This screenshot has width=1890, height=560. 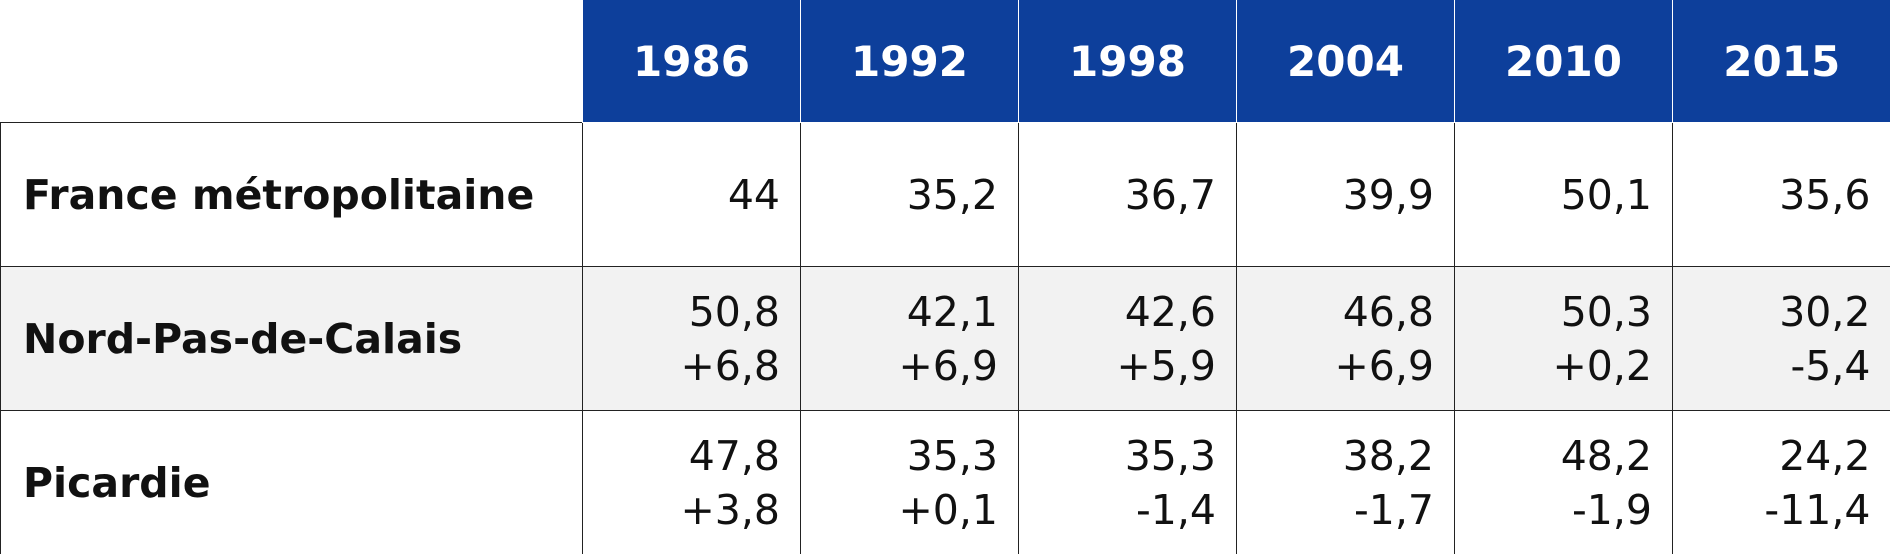 What do you see at coordinates (909, 61) in the screenshot?
I see `column-header-year: 1992` at bounding box center [909, 61].